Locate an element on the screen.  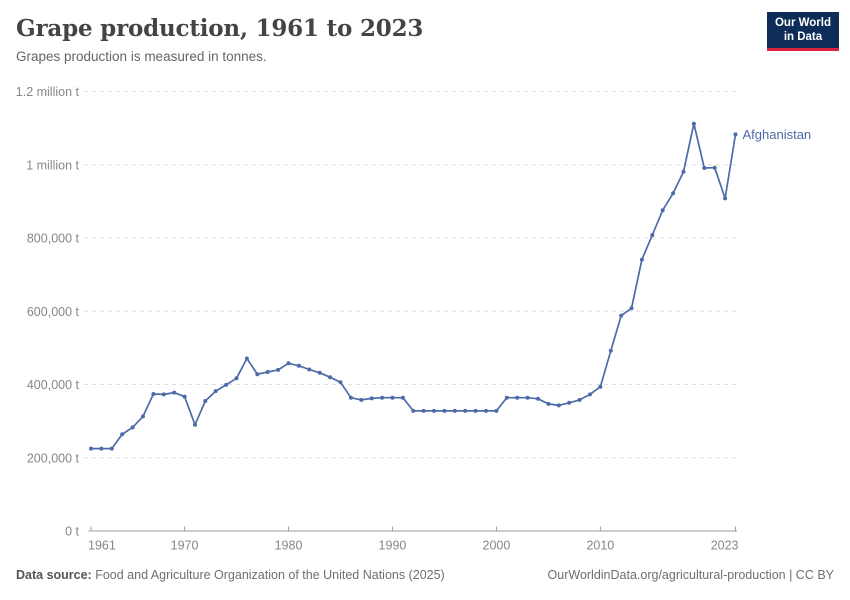
data-source-label: Data source: is located at coordinates (54, 575).